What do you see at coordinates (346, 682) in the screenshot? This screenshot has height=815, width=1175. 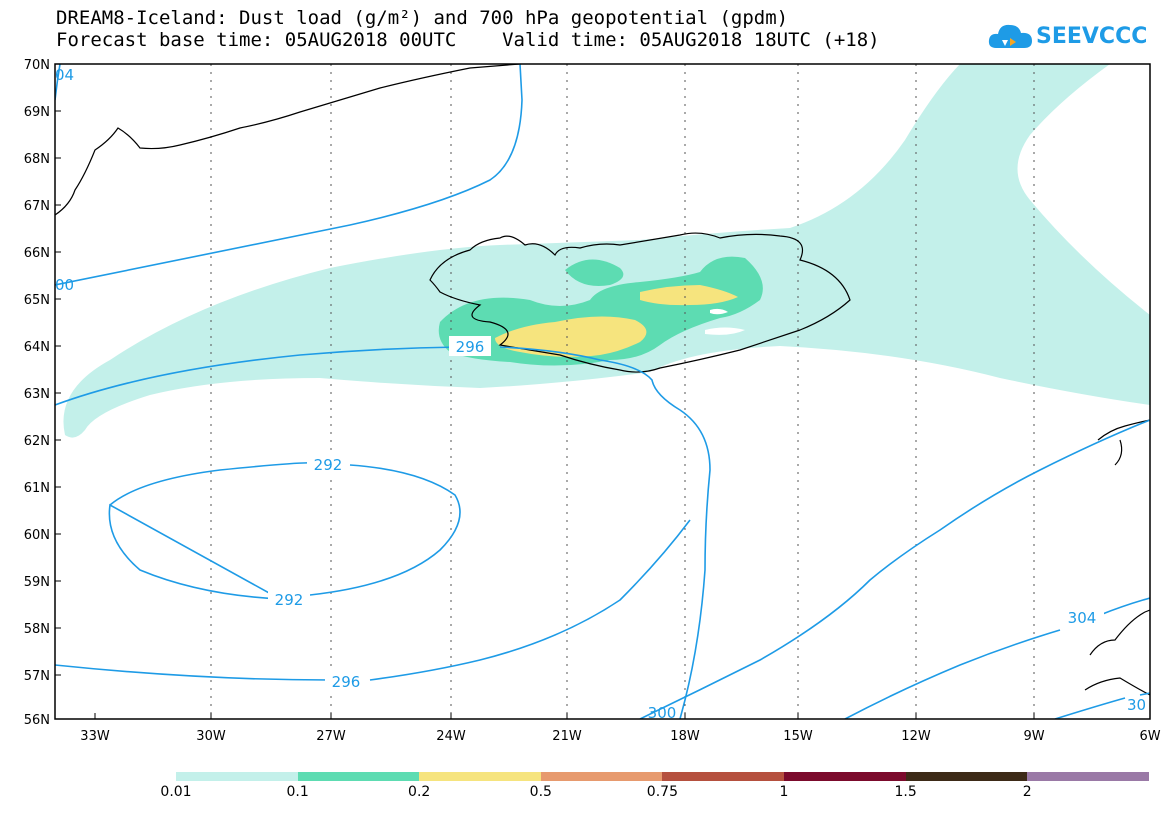 I see `contour-label-296-south: 296` at bounding box center [346, 682].